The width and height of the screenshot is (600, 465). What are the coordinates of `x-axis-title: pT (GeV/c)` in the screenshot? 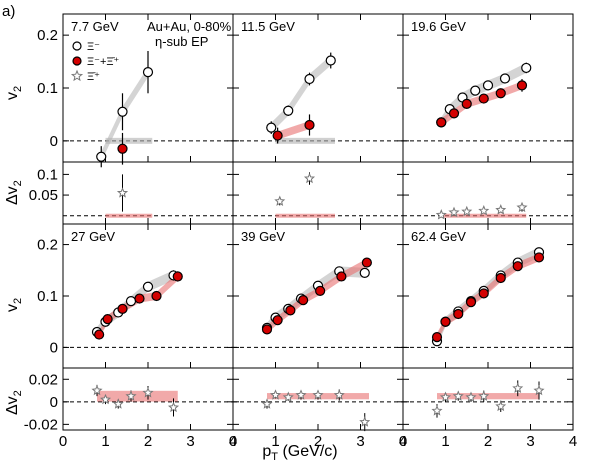 It's located at (299, 453).